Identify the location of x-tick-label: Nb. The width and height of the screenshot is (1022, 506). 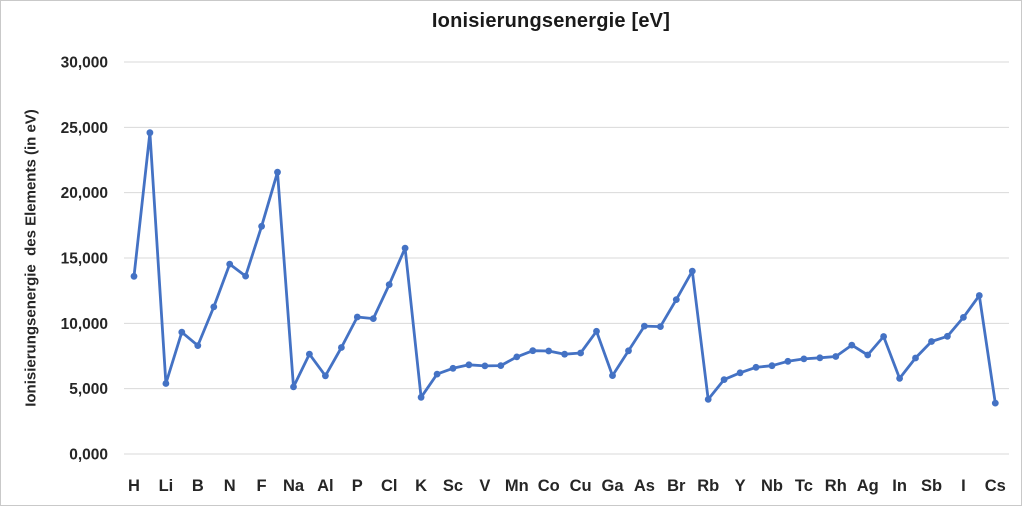
(772, 486).